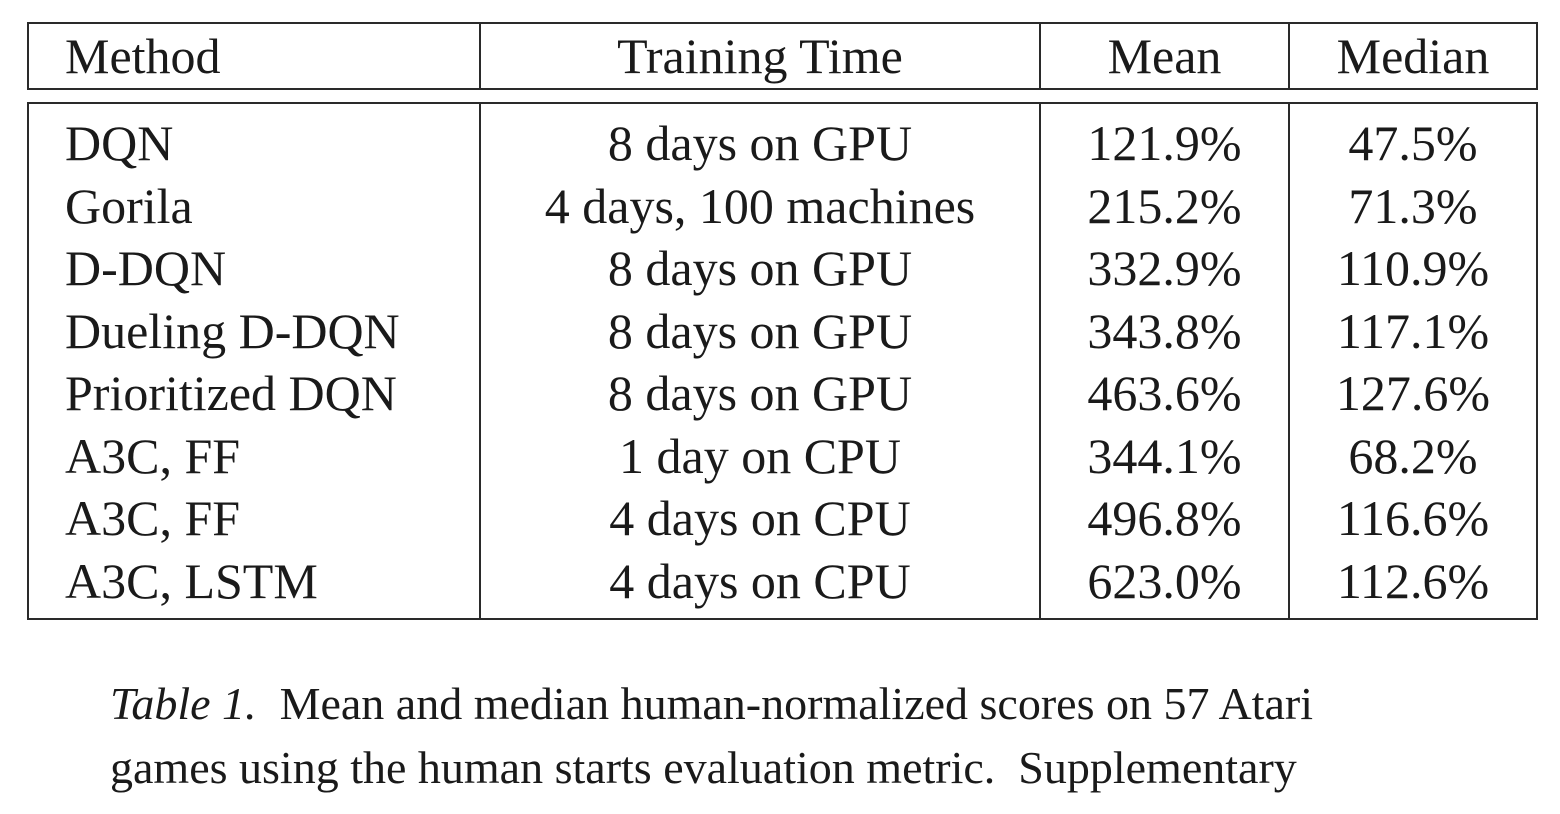  Describe the element at coordinates (254, 584) in the screenshot. I see `method-cell: A3C, LSTM` at that location.